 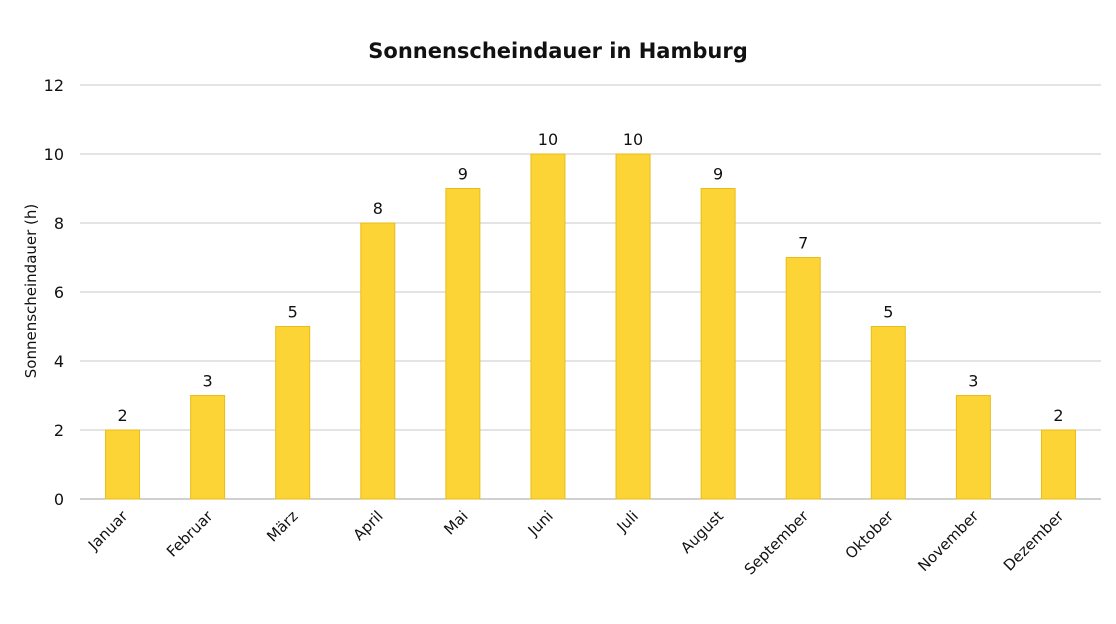 I want to click on y-tick-label: 4, so click(x=59, y=361).